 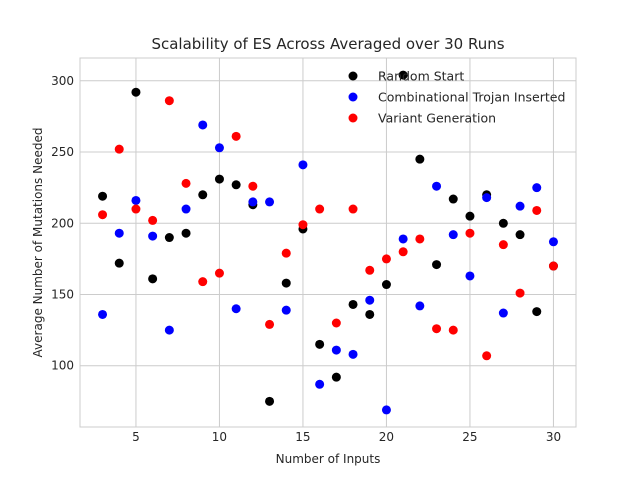 I want to click on y-axis-label: Average Number of Mutations Needed, so click(x=38, y=243).